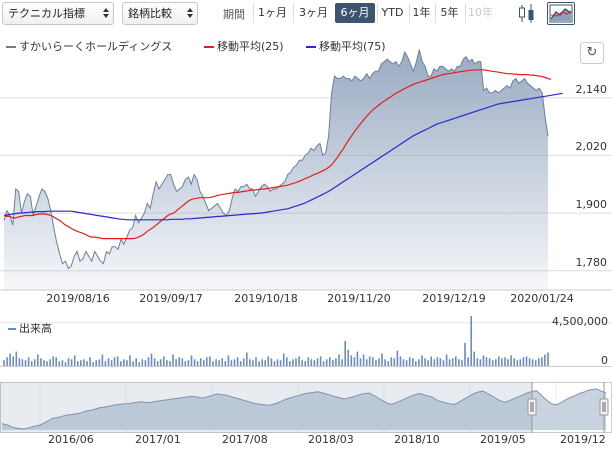 The image size is (612, 451). What do you see at coordinates (591, 146) in the screenshot?
I see `price-tick-label: 2,020` at bounding box center [591, 146].